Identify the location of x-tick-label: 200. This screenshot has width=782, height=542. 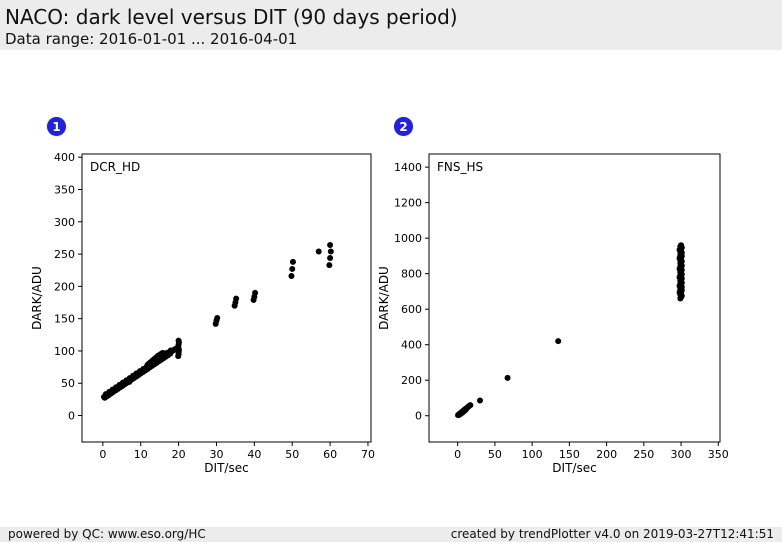
(606, 454).